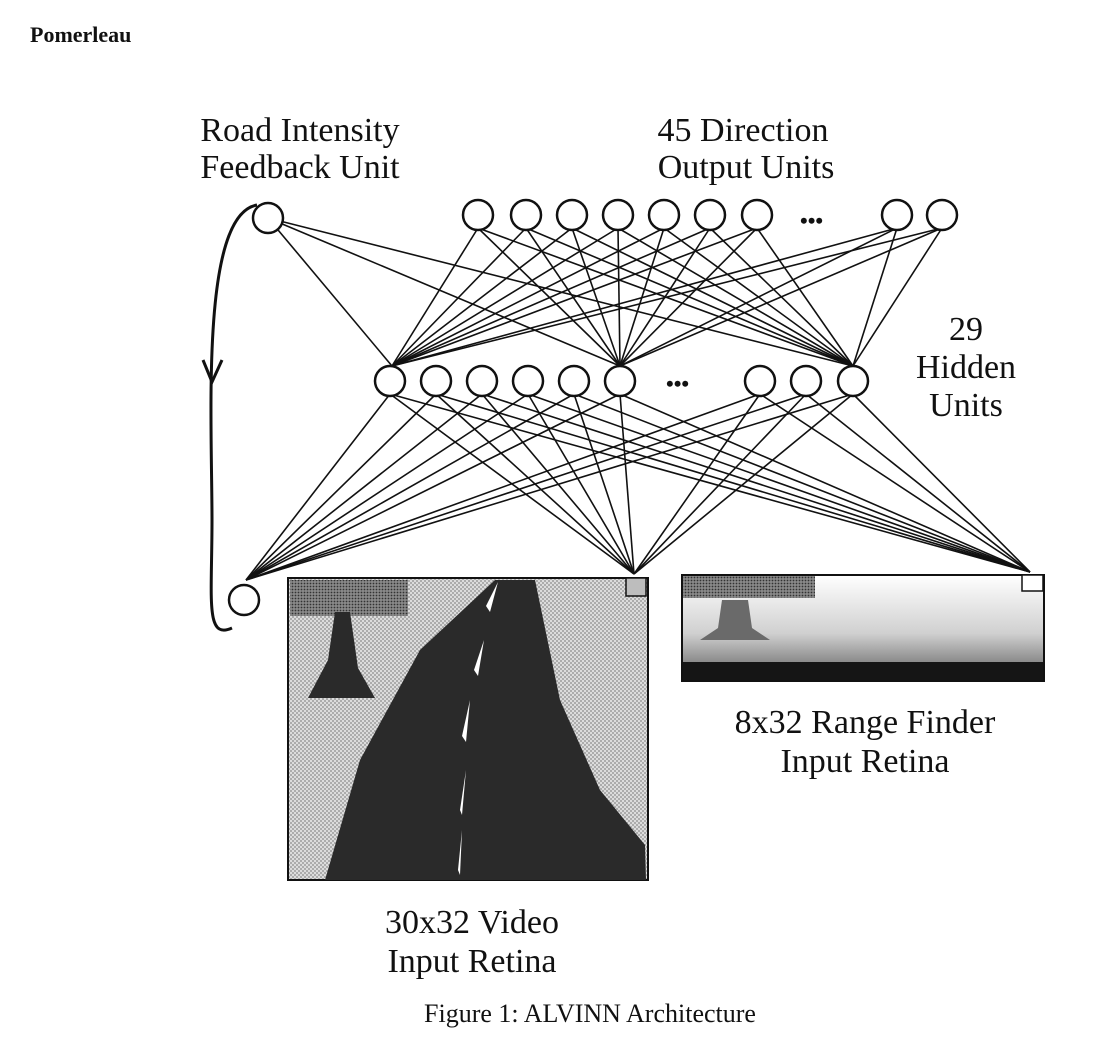 This screenshot has height=1062, width=1114. Describe the element at coordinates (233, 417) in the screenshot. I see `feedback-loop-arrow` at that location.